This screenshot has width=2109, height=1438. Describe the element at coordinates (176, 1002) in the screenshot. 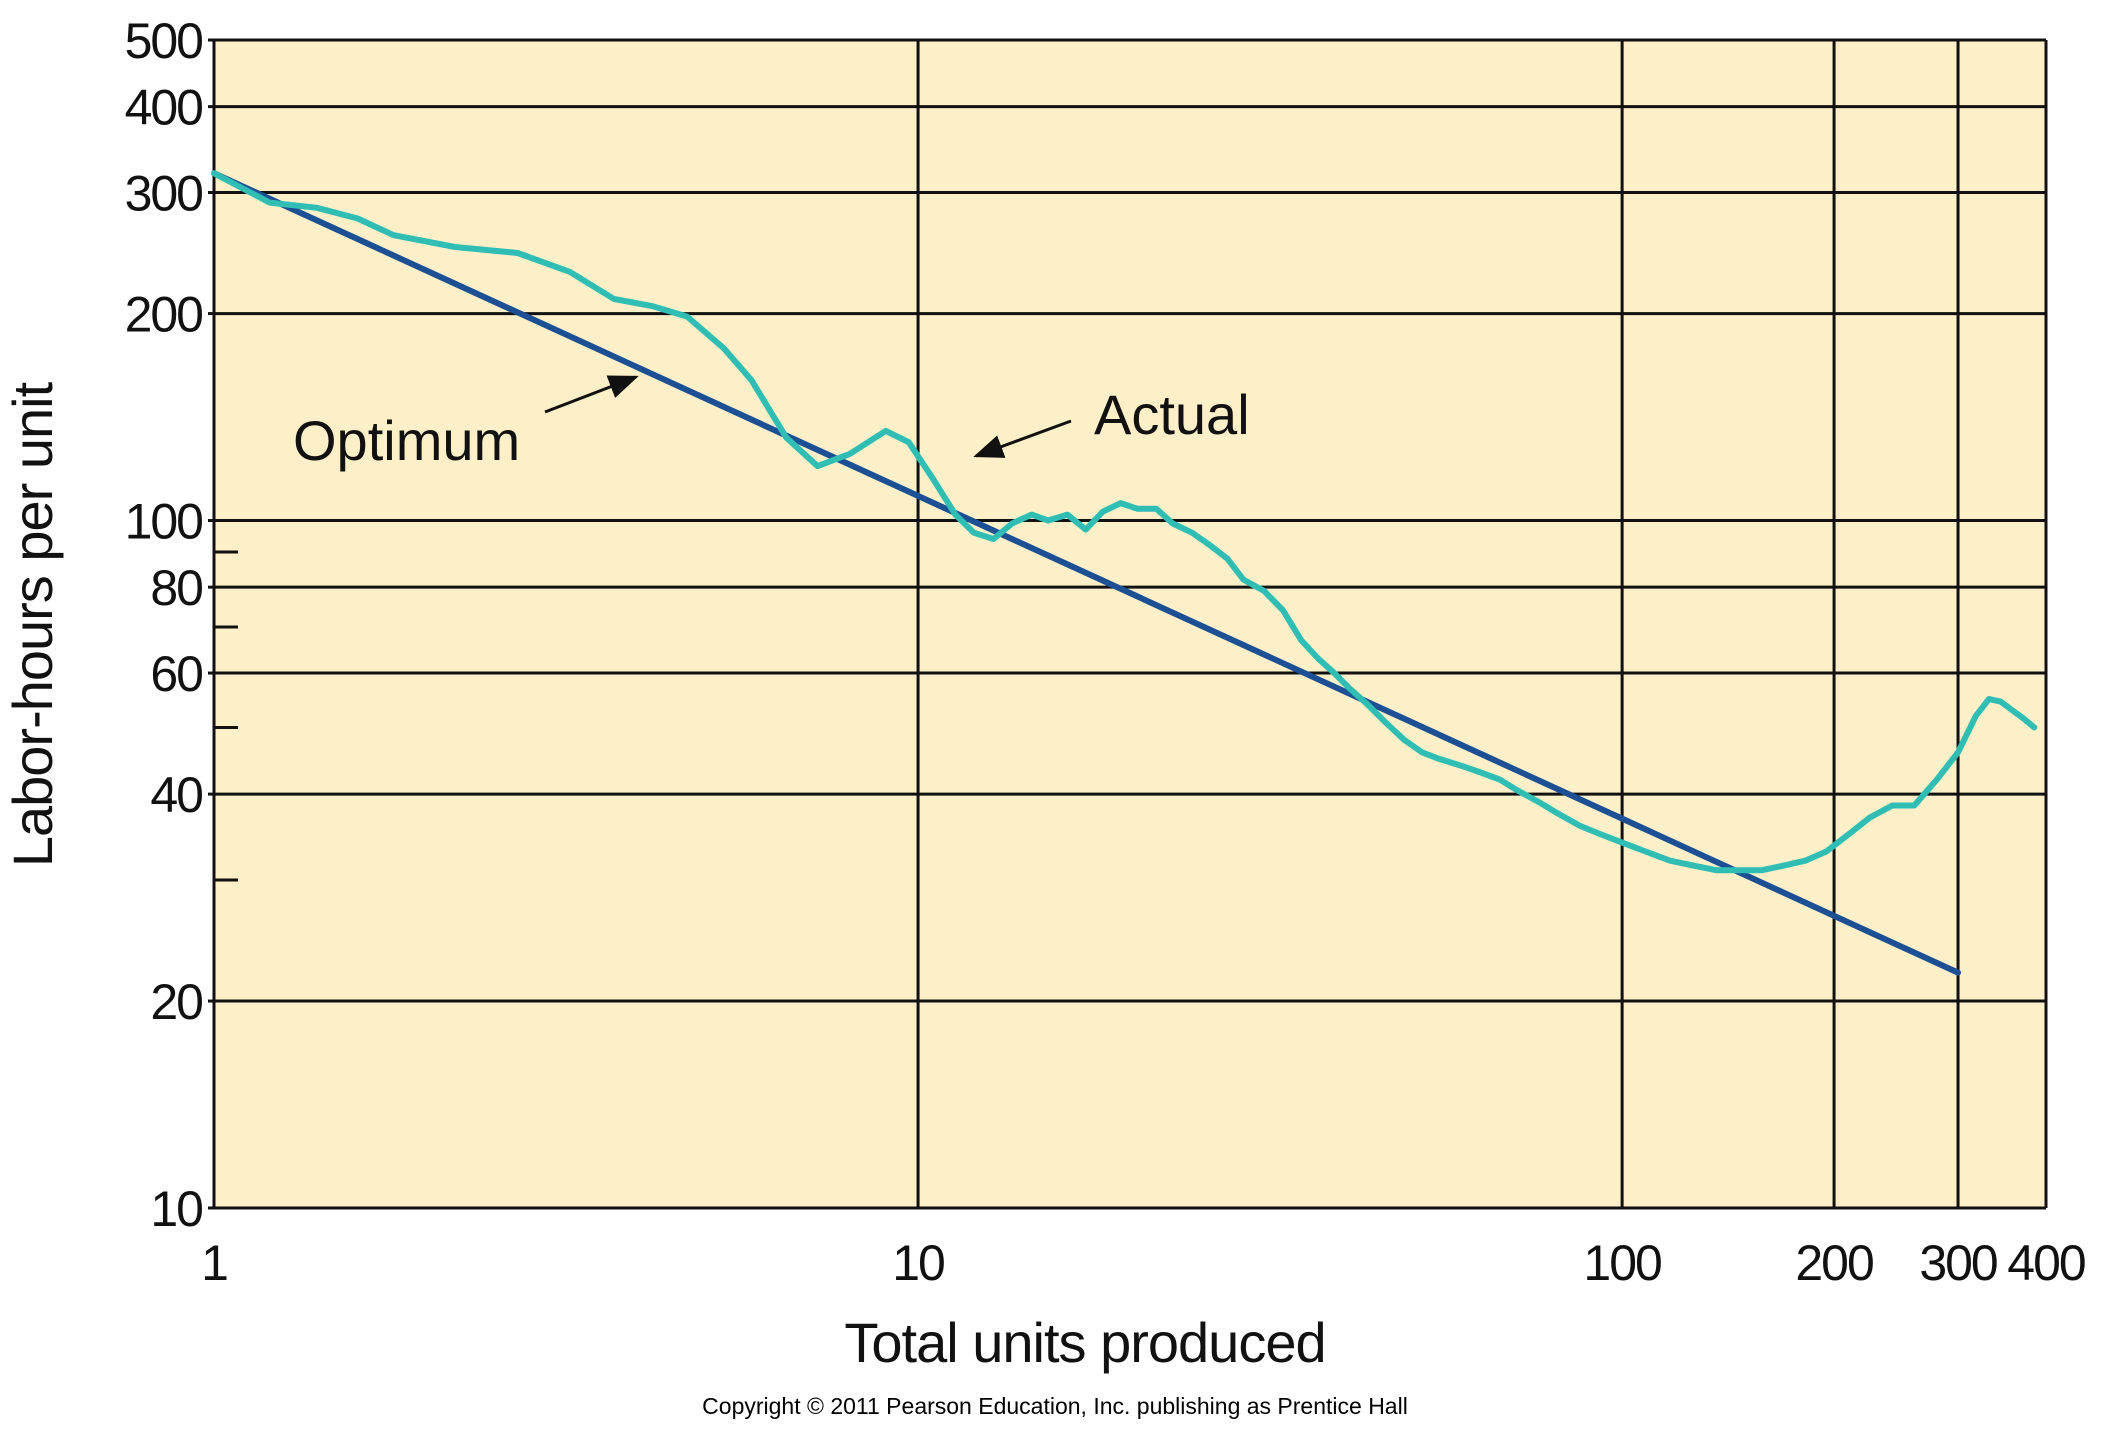

I see `y-tick-label: 20` at that location.